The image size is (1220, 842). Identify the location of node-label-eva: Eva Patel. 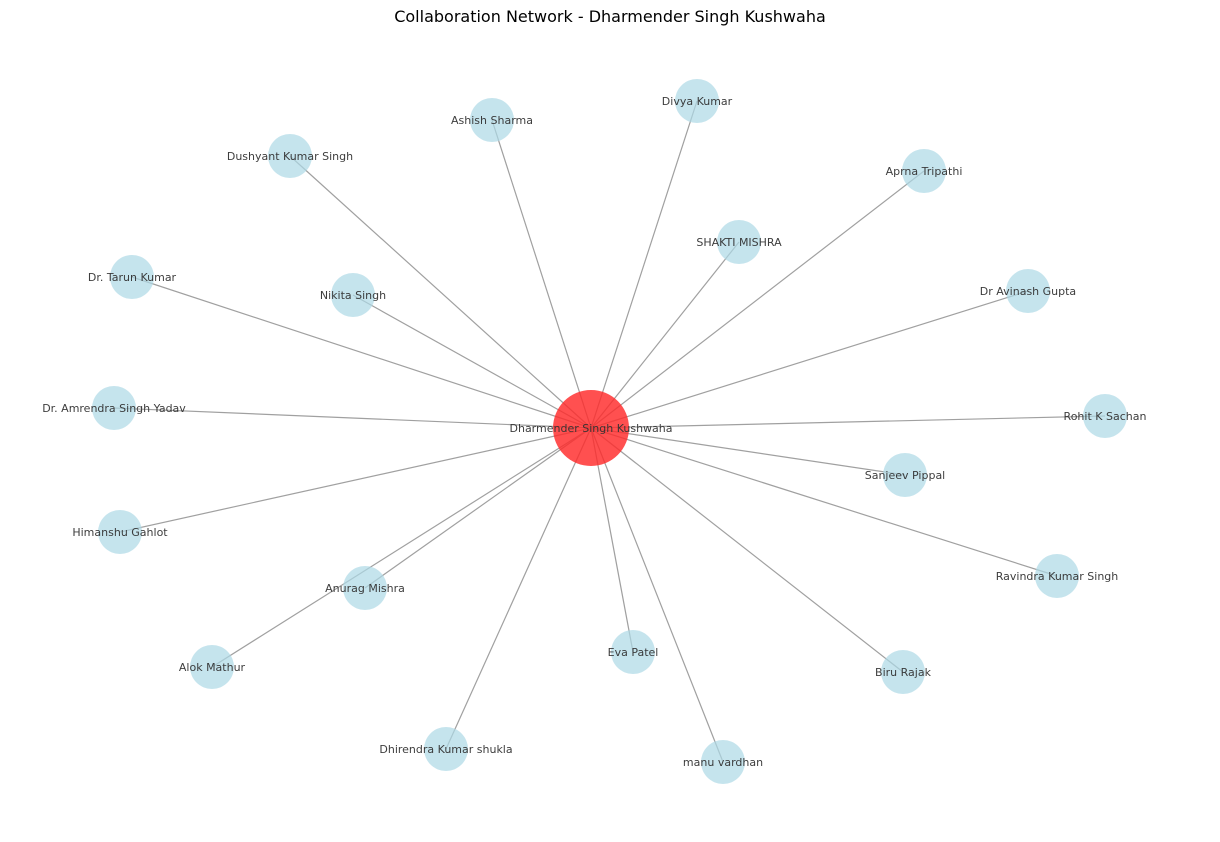
(633, 652).